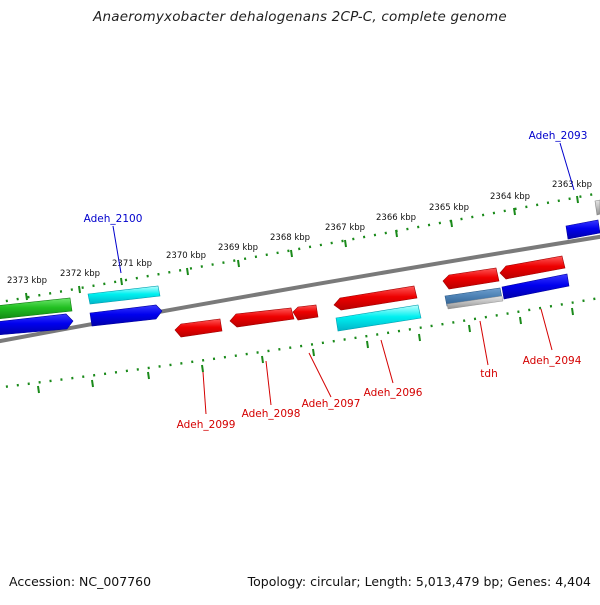 The height and width of the screenshot is (605, 600). What do you see at coordinates (113, 219) in the screenshot?
I see `gene-label: Adeh_2100` at bounding box center [113, 219].